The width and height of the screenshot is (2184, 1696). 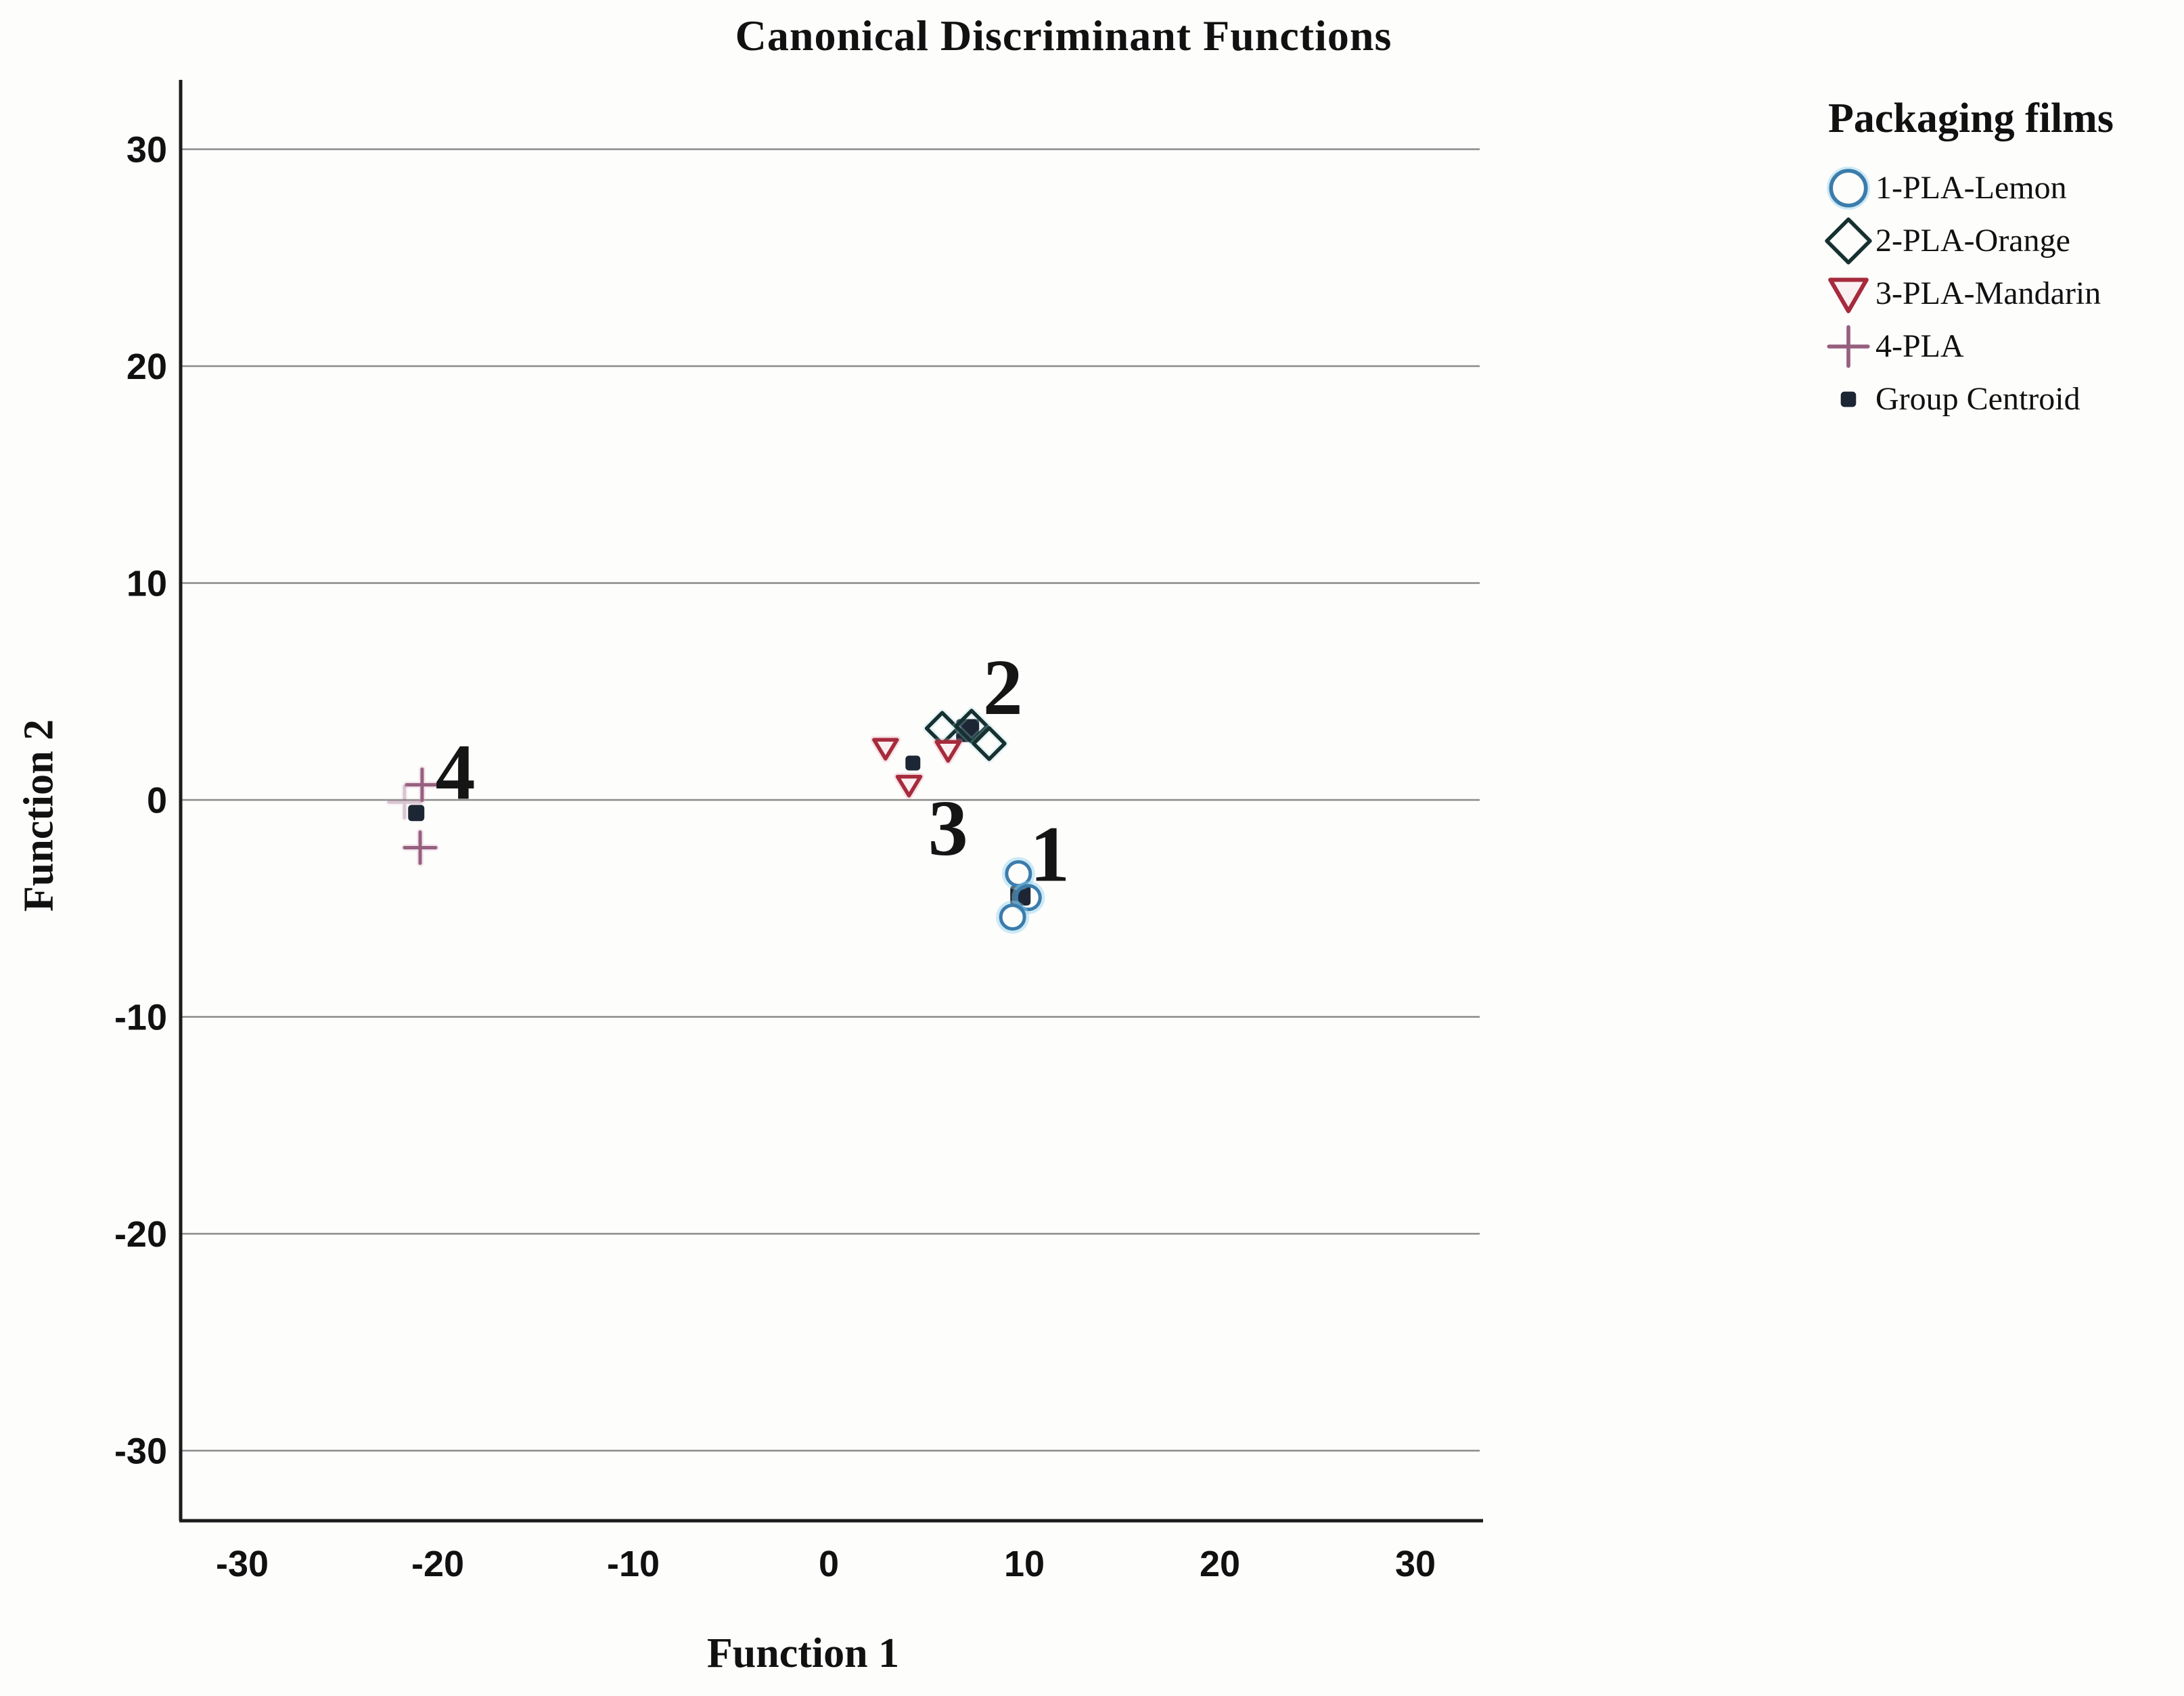 What do you see at coordinates (829, 1564) in the screenshot?
I see `x-tick-label: 0` at bounding box center [829, 1564].